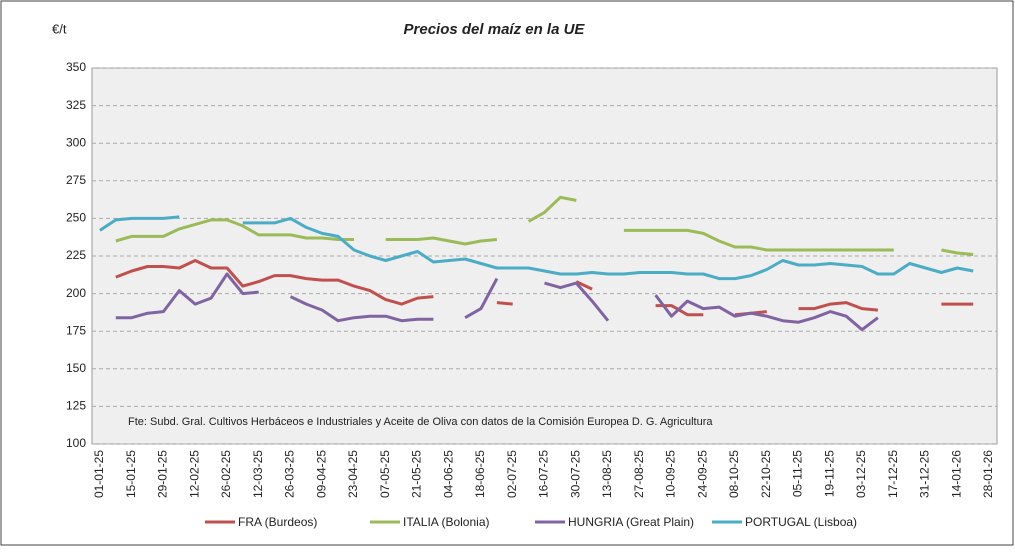  What do you see at coordinates (385, 474) in the screenshot?
I see `x-tick-label: 07-05-25` at bounding box center [385, 474].